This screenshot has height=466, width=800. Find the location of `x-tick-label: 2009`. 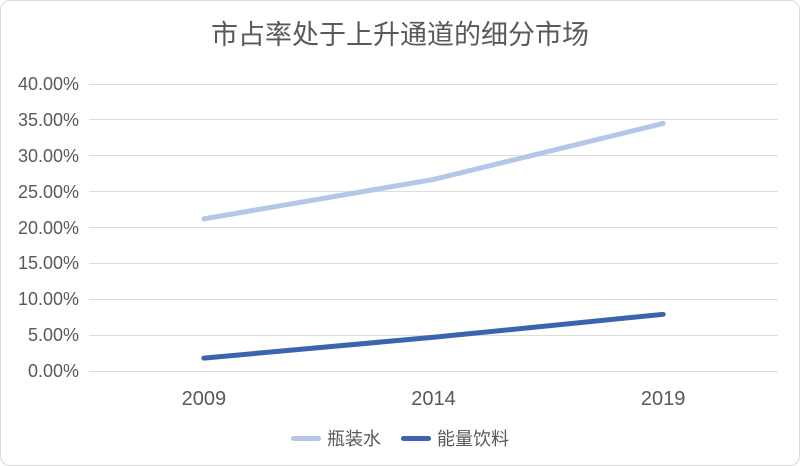

x-tick-label: 2009 is located at coordinates (204, 399).